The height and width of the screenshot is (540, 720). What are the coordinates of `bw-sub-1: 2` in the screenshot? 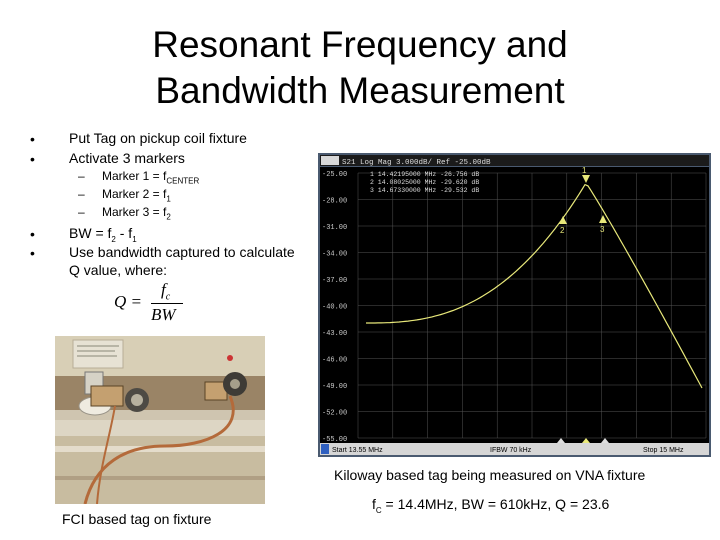 It's located at (113, 239).